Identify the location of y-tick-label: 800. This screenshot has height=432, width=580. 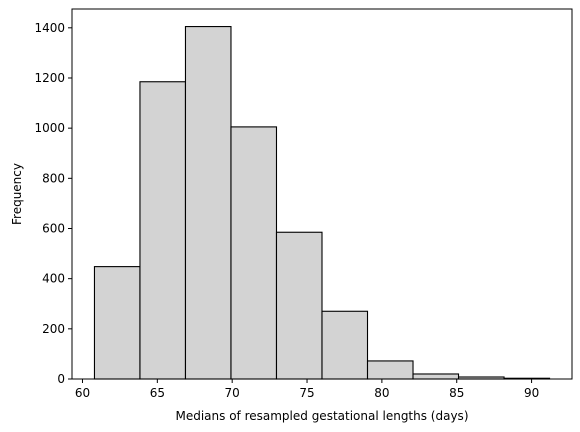
(53, 178).